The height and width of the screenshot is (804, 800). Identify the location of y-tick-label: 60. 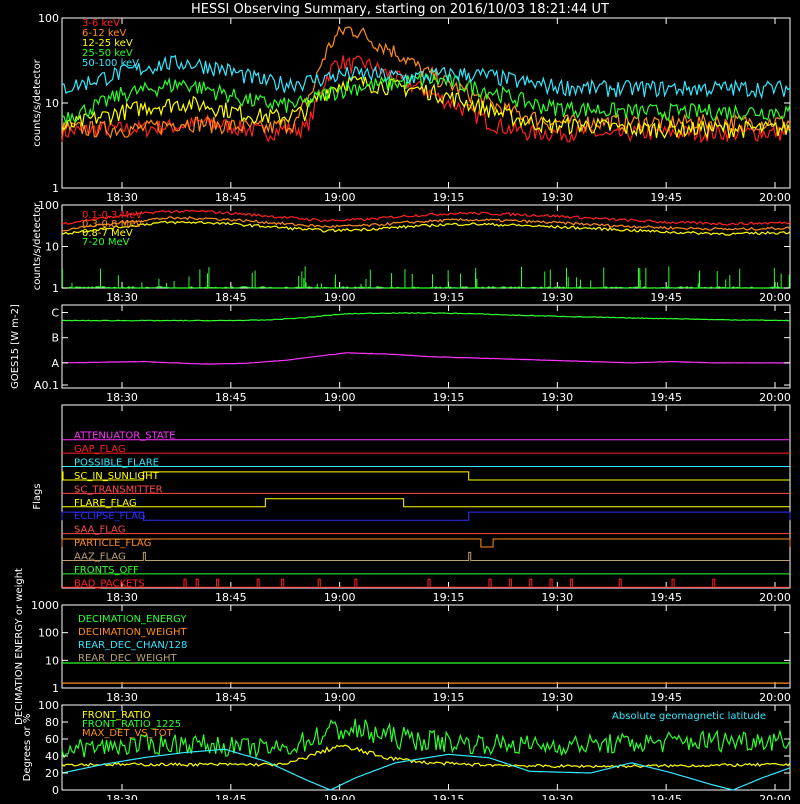
(52, 739).